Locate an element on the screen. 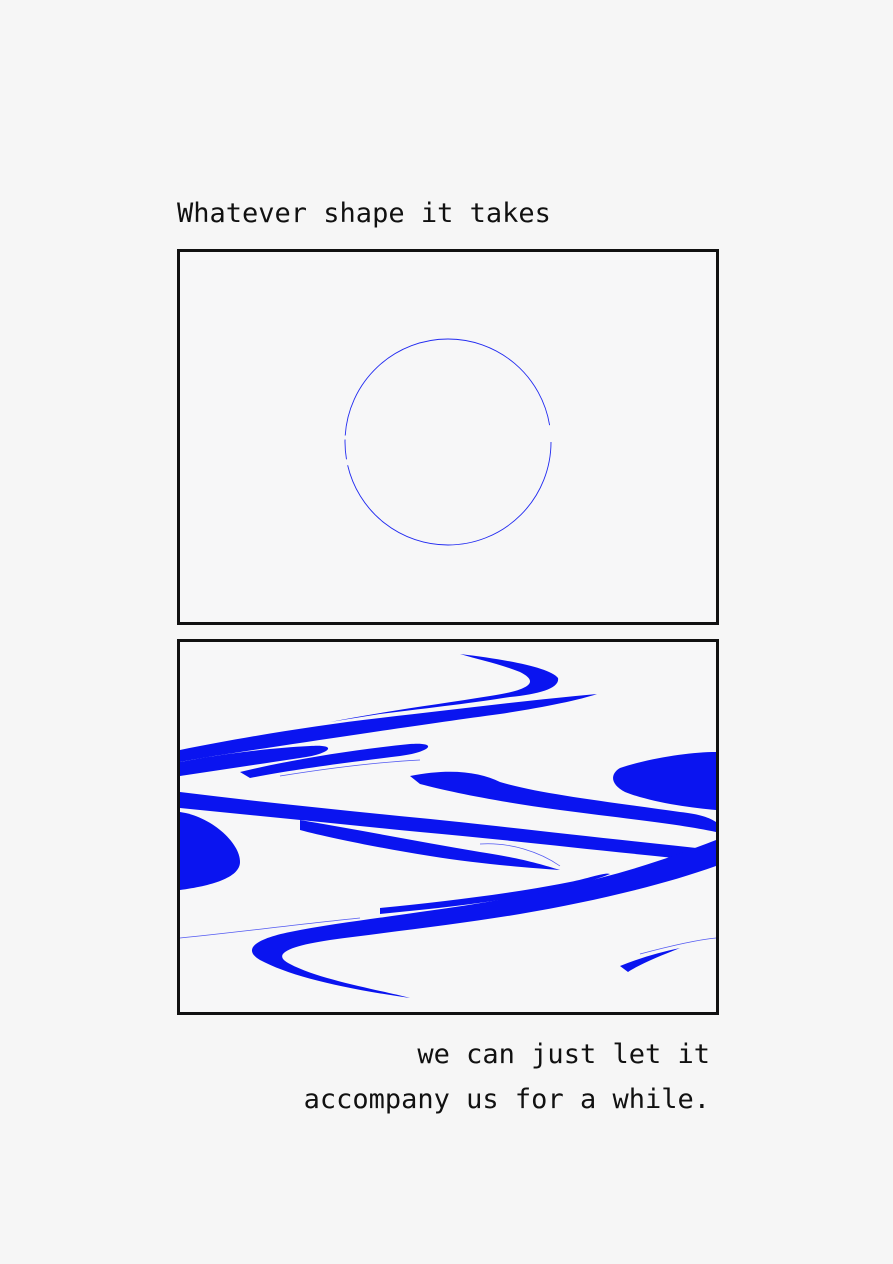 The height and width of the screenshot is (1264, 893). bottom-caption-line-2: accompany us for a while. is located at coordinates (506, 1099).